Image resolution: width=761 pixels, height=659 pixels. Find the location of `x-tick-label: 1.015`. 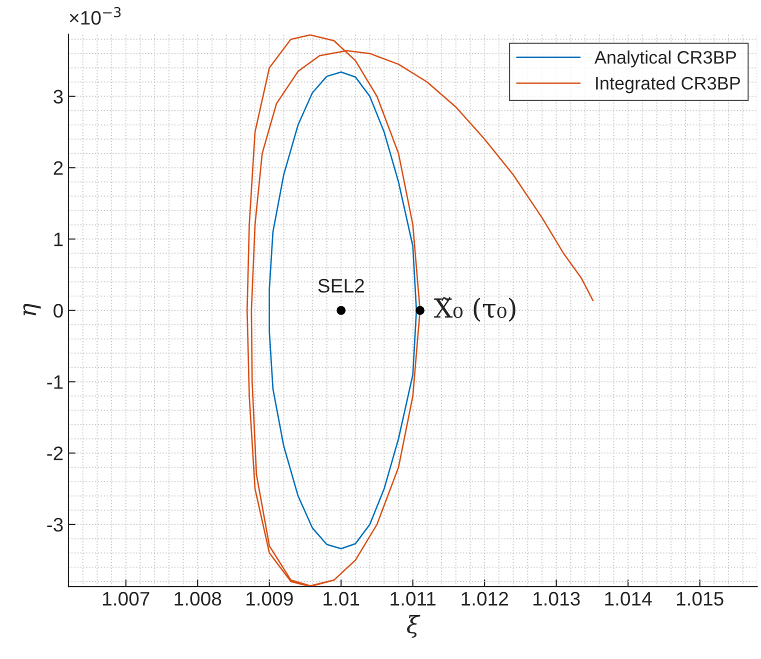

x-tick-label: 1.015 is located at coordinates (700, 599).